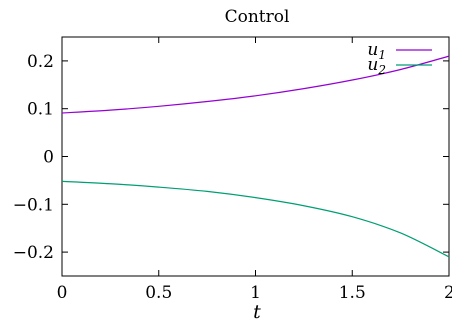 Image resolution: width=452 pixels, height=324 pixels. I want to click on y-tick-label: 0, so click(48, 158).